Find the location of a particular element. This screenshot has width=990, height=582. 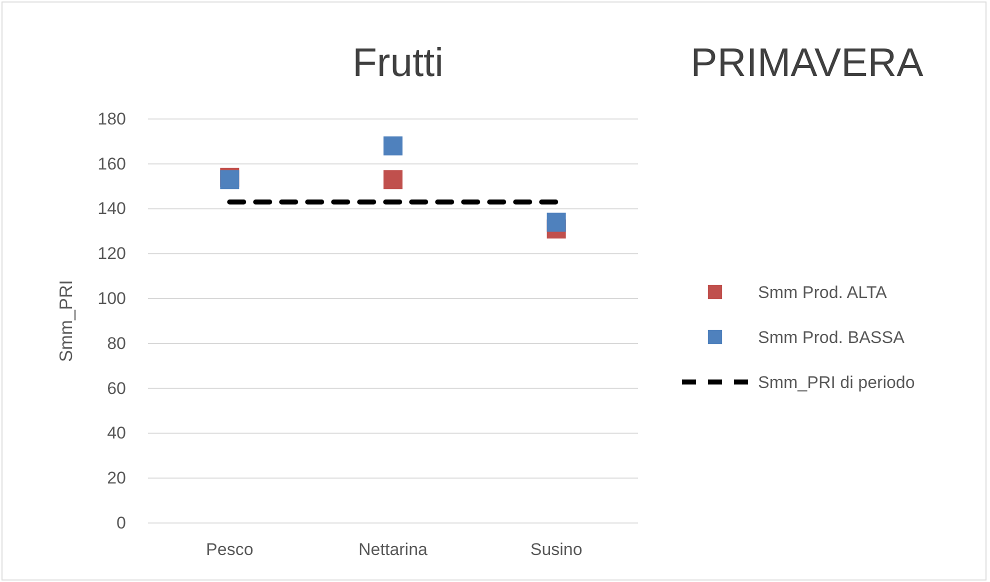

y-tick-label: 0 is located at coordinates (121, 522).